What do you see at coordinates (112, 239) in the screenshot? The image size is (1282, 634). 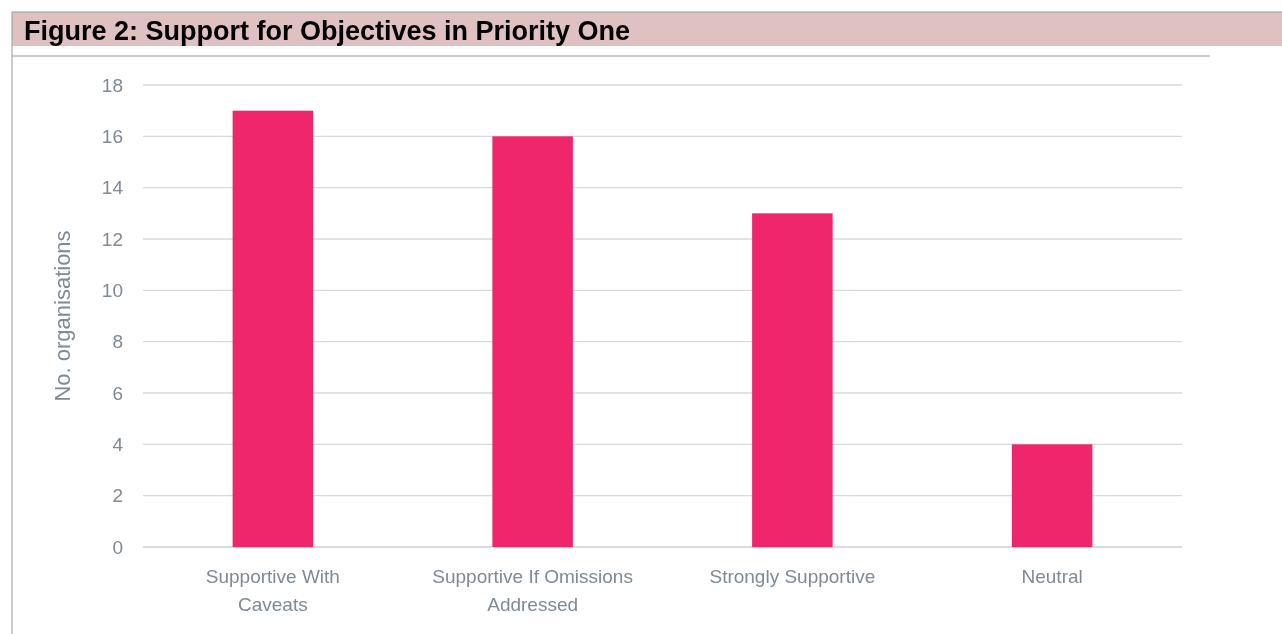 I see `y-tick-label: 12` at bounding box center [112, 239].